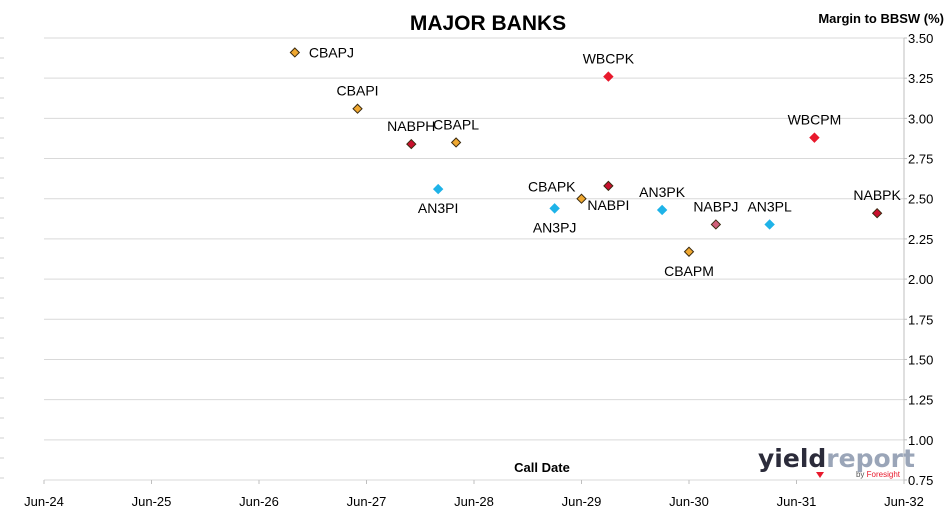 This screenshot has width=949, height=518. Describe the element at coordinates (716, 224) in the screenshot. I see `data-point-nabpj` at that location.